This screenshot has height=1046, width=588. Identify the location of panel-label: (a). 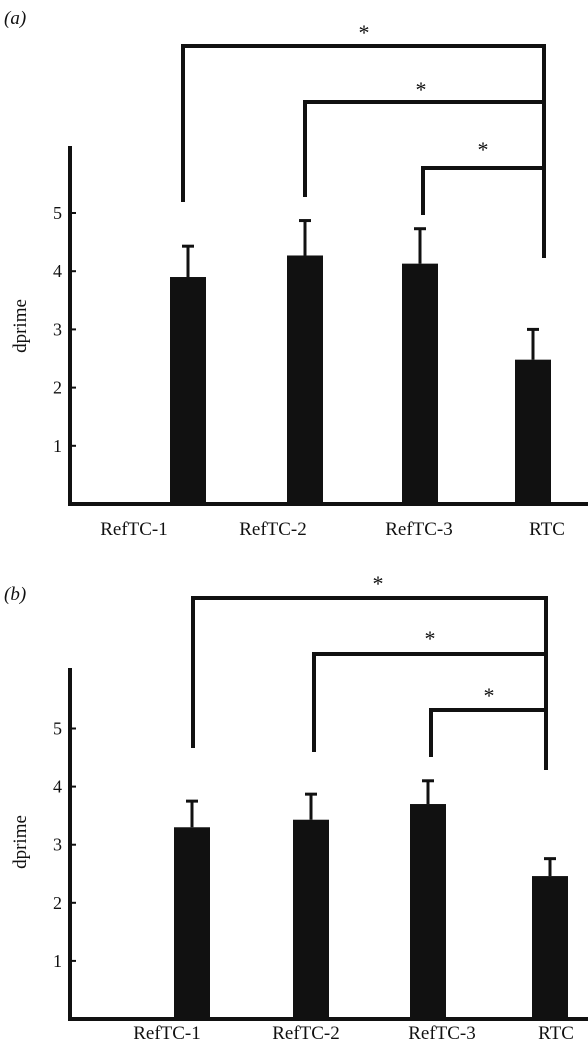
(15, 18).